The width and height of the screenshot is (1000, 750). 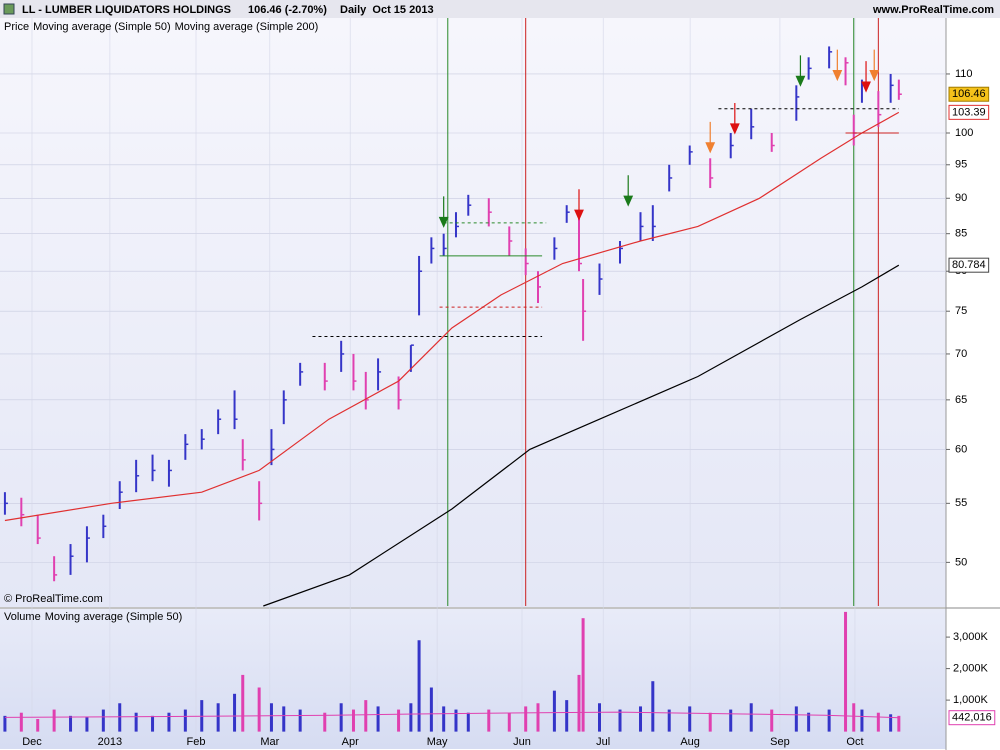 What do you see at coordinates (969, 265) in the screenshot?
I see `last-value-label: 80.784` at bounding box center [969, 265].